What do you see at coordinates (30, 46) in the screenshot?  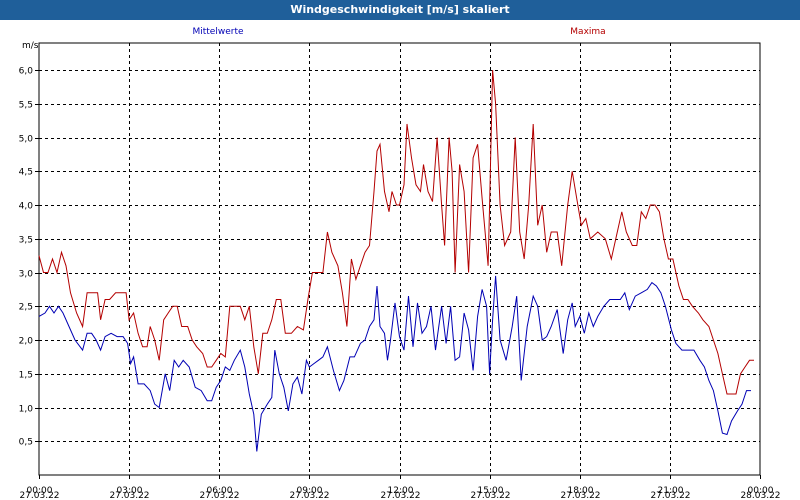 I see `y-axis-label: m/s` at bounding box center [30, 46].